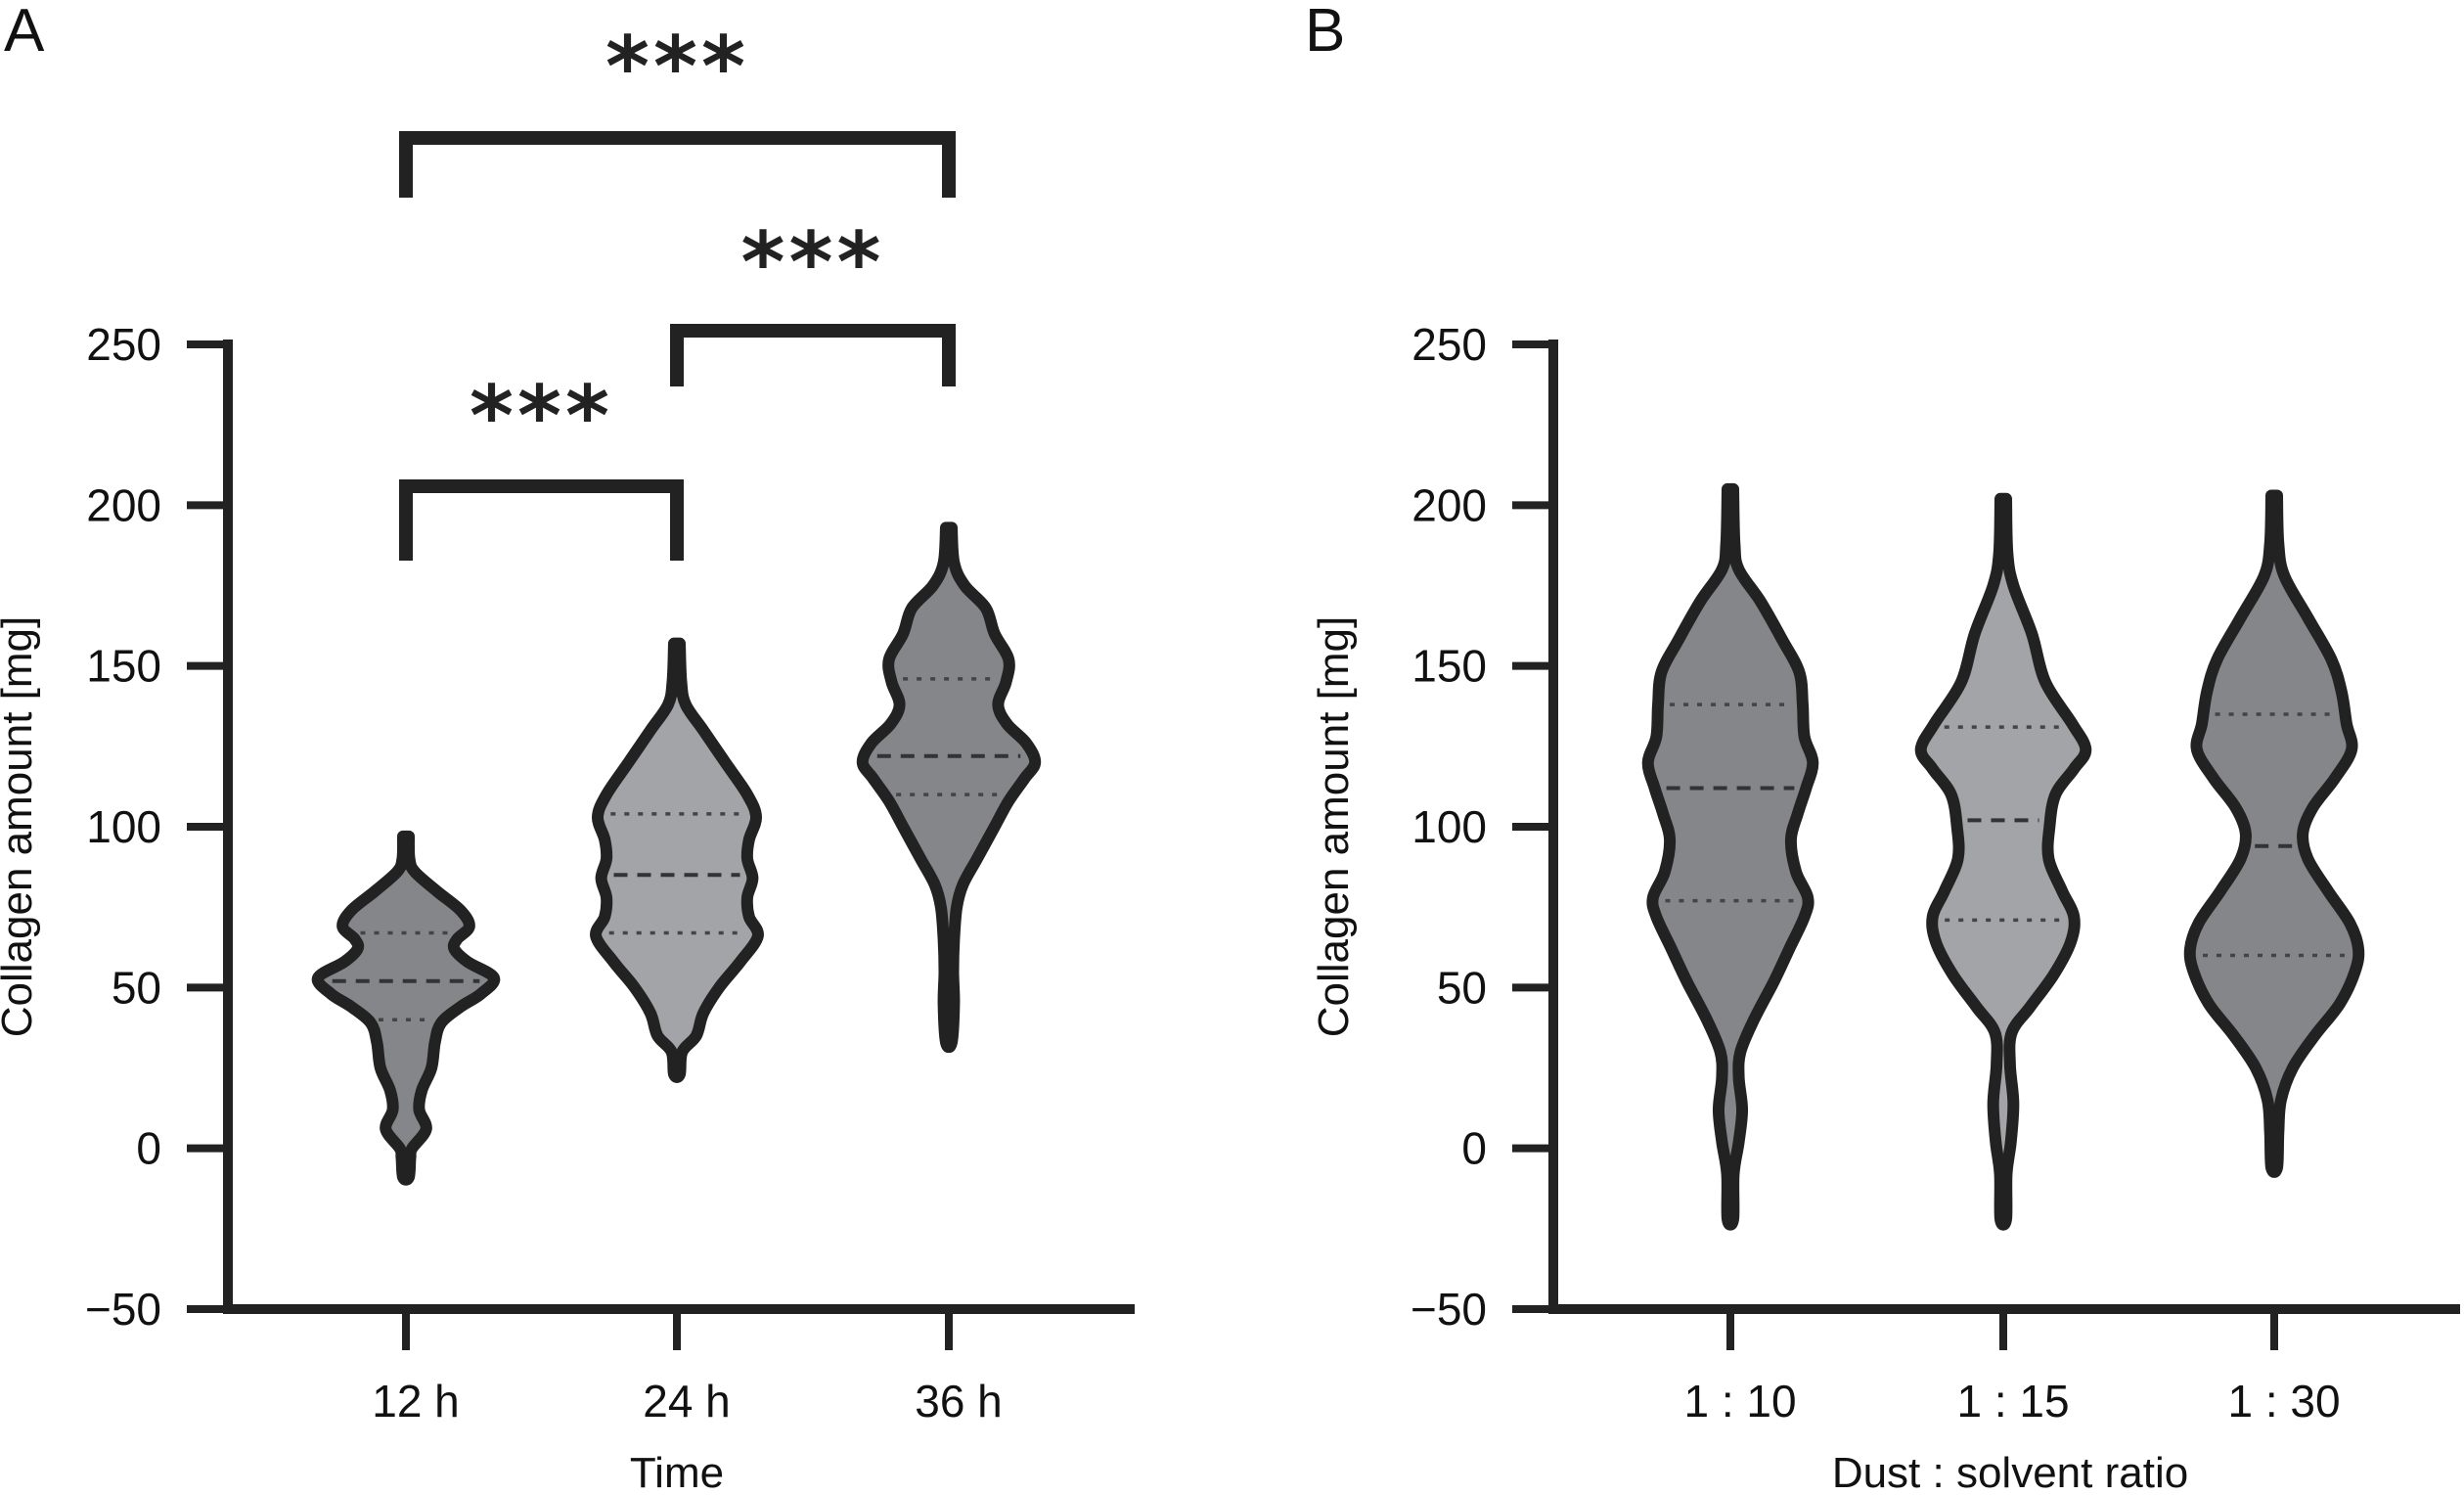 Image resolution: width=2464 pixels, height=1495 pixels. What do you see at coordinates (687, 1401) in the screenshot?
I see `x-tick-label: 24 h` at bounding box center [687, 1401].